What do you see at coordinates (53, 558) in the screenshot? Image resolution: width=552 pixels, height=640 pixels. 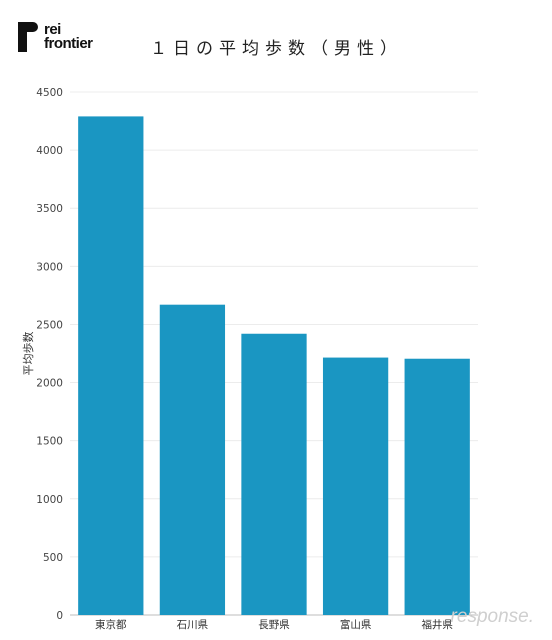 I see `y-tick-label: 500` at bounding box center [53, 558].